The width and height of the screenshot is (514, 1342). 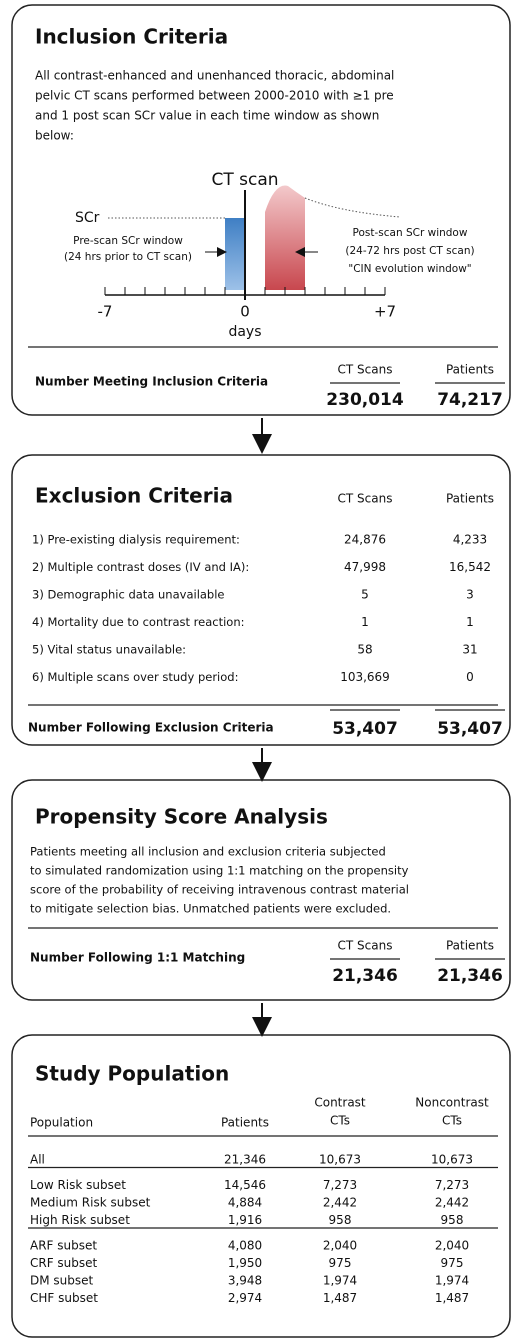 What do you see at coordinates (244, 332) in the screenshot?
I see `axis-label: days` at bounding box center [244, 332].